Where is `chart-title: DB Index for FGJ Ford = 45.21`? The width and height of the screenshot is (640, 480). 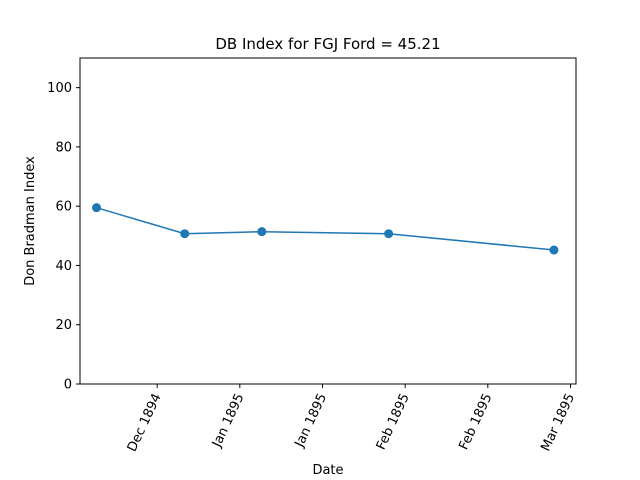 chart-title: DB Index for FGJ Ford = 45.21 is located at coordinates (327, 44).